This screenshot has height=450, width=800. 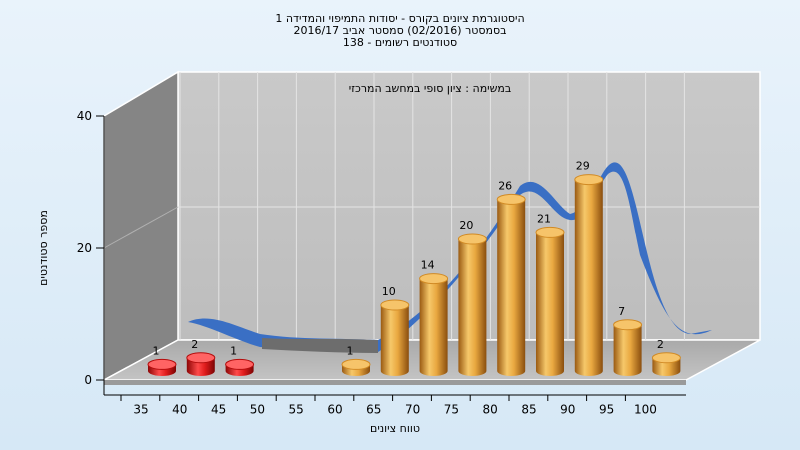 What do you see at coordinates (373, 410) in the screenshot?
I see `x-tick-label: 65` at bounding box center [373, 410].